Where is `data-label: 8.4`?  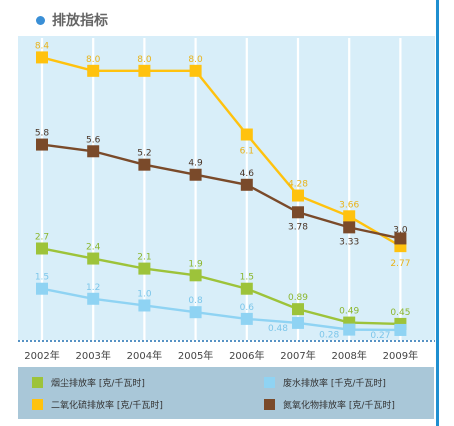
data-label: 8.4 is located at coordinates (42, 46).